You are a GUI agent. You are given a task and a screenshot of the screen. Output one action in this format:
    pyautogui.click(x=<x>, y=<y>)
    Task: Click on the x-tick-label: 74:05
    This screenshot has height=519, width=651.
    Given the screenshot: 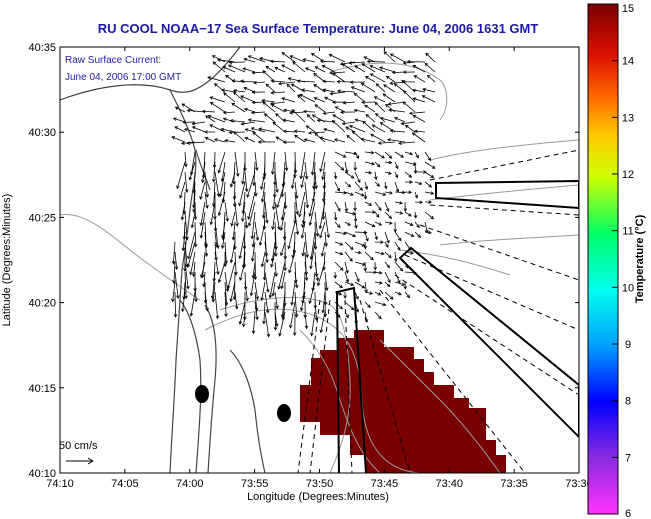 What is the action you would take?
    pyautogui.click(x=125, y=484)
    